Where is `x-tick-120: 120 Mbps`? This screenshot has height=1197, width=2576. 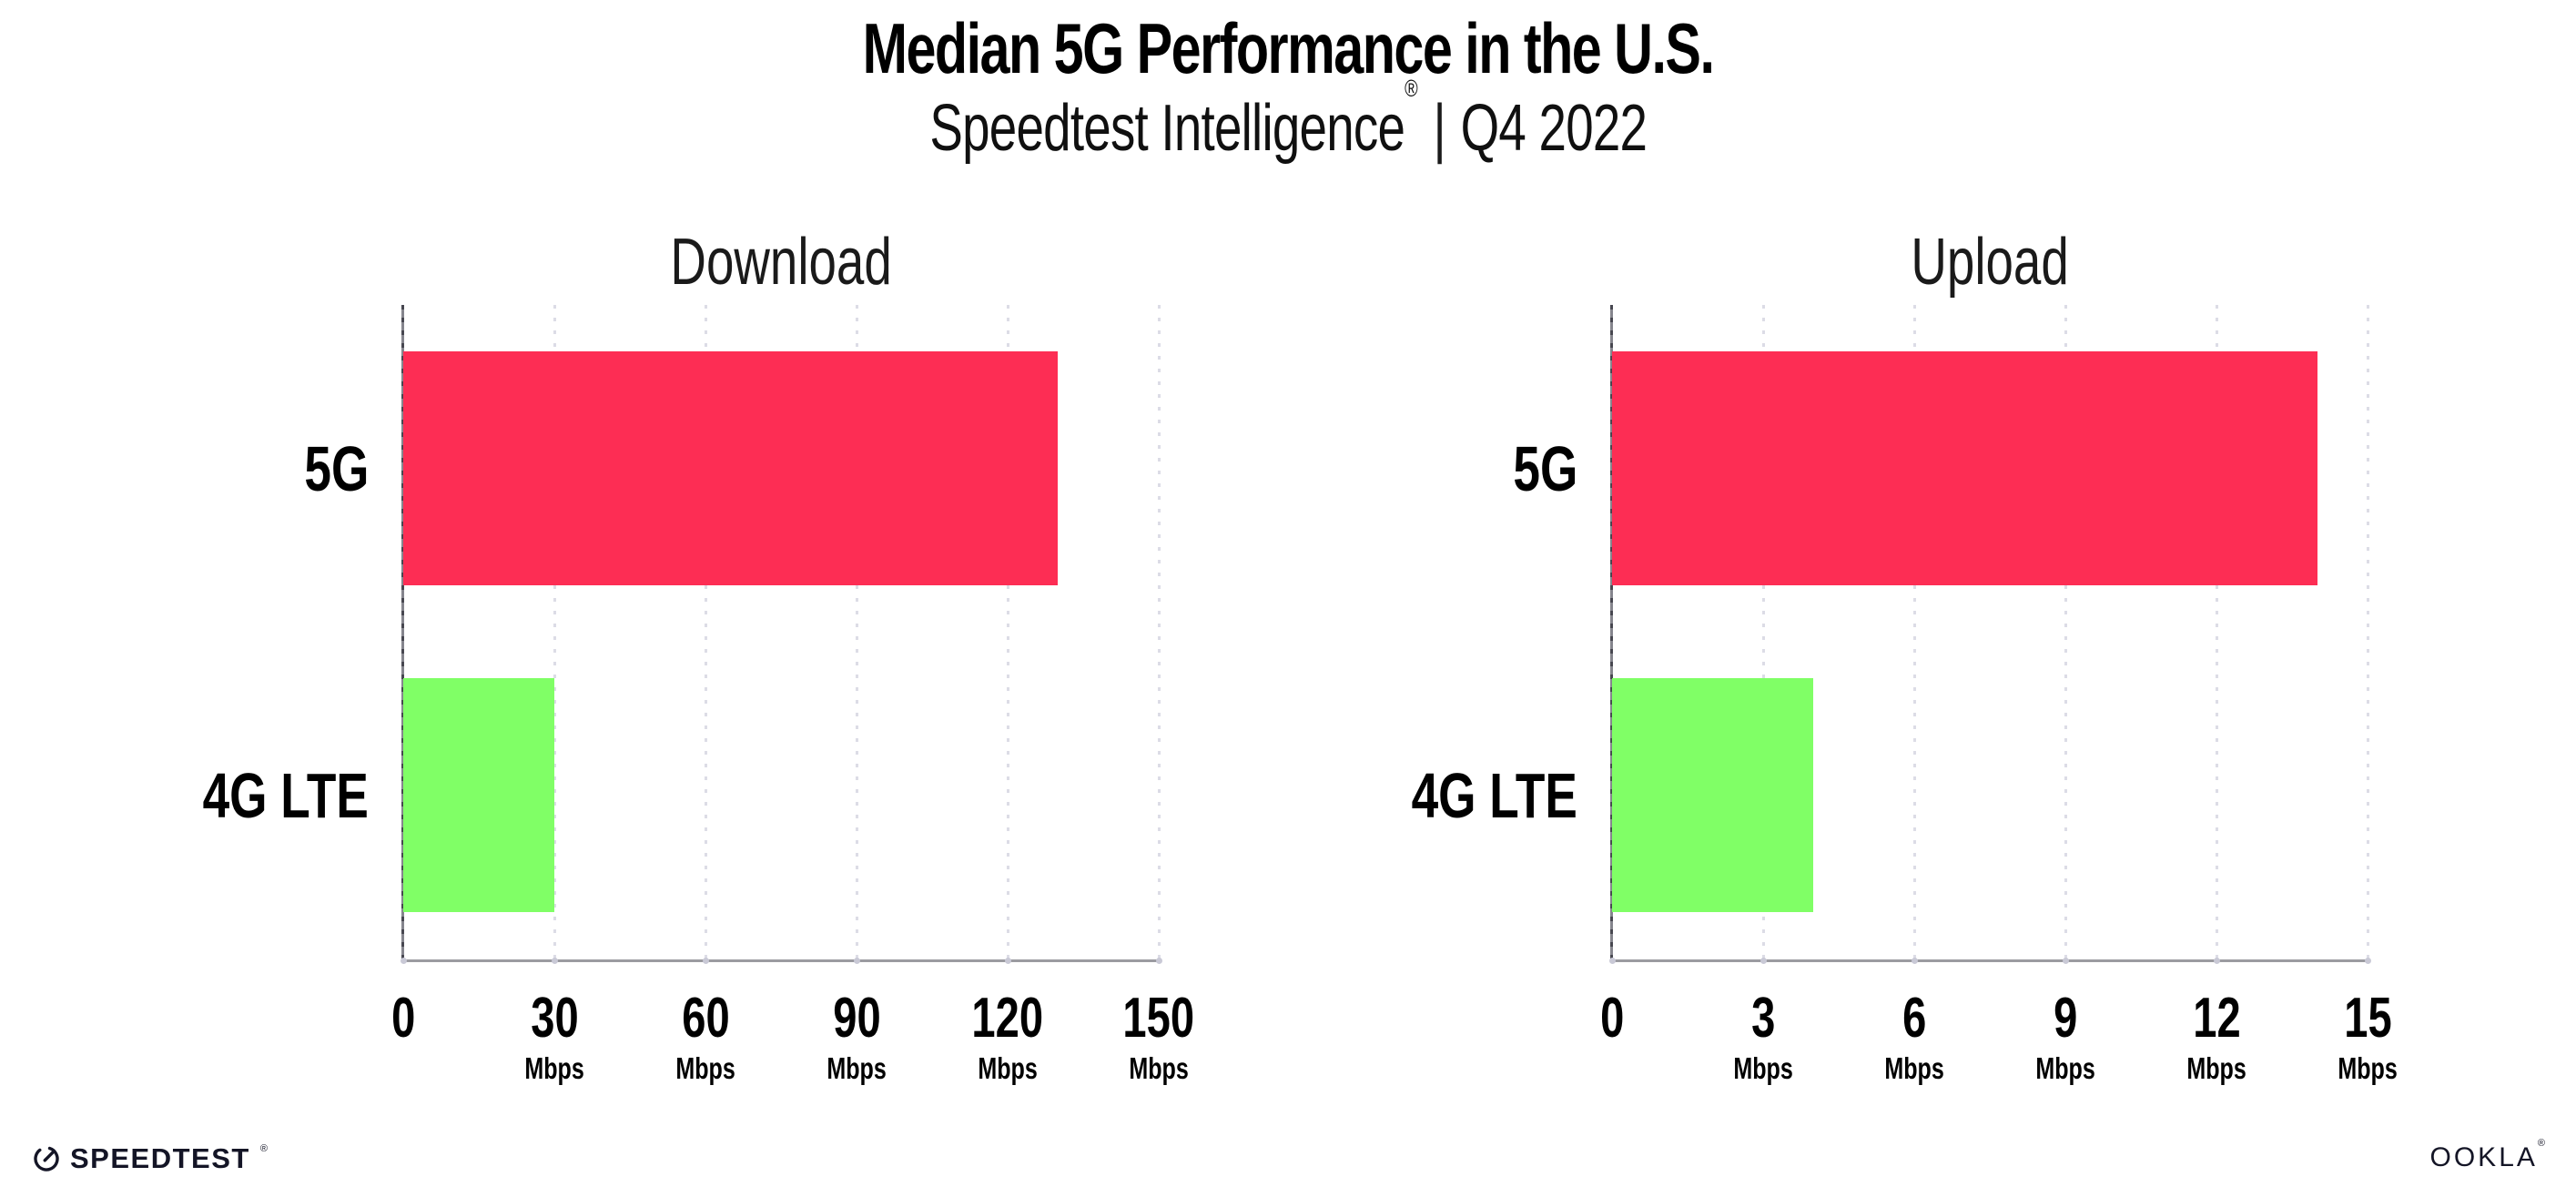 x-tick-120: 120 Mbps is located at coordinates (1007, 1036).